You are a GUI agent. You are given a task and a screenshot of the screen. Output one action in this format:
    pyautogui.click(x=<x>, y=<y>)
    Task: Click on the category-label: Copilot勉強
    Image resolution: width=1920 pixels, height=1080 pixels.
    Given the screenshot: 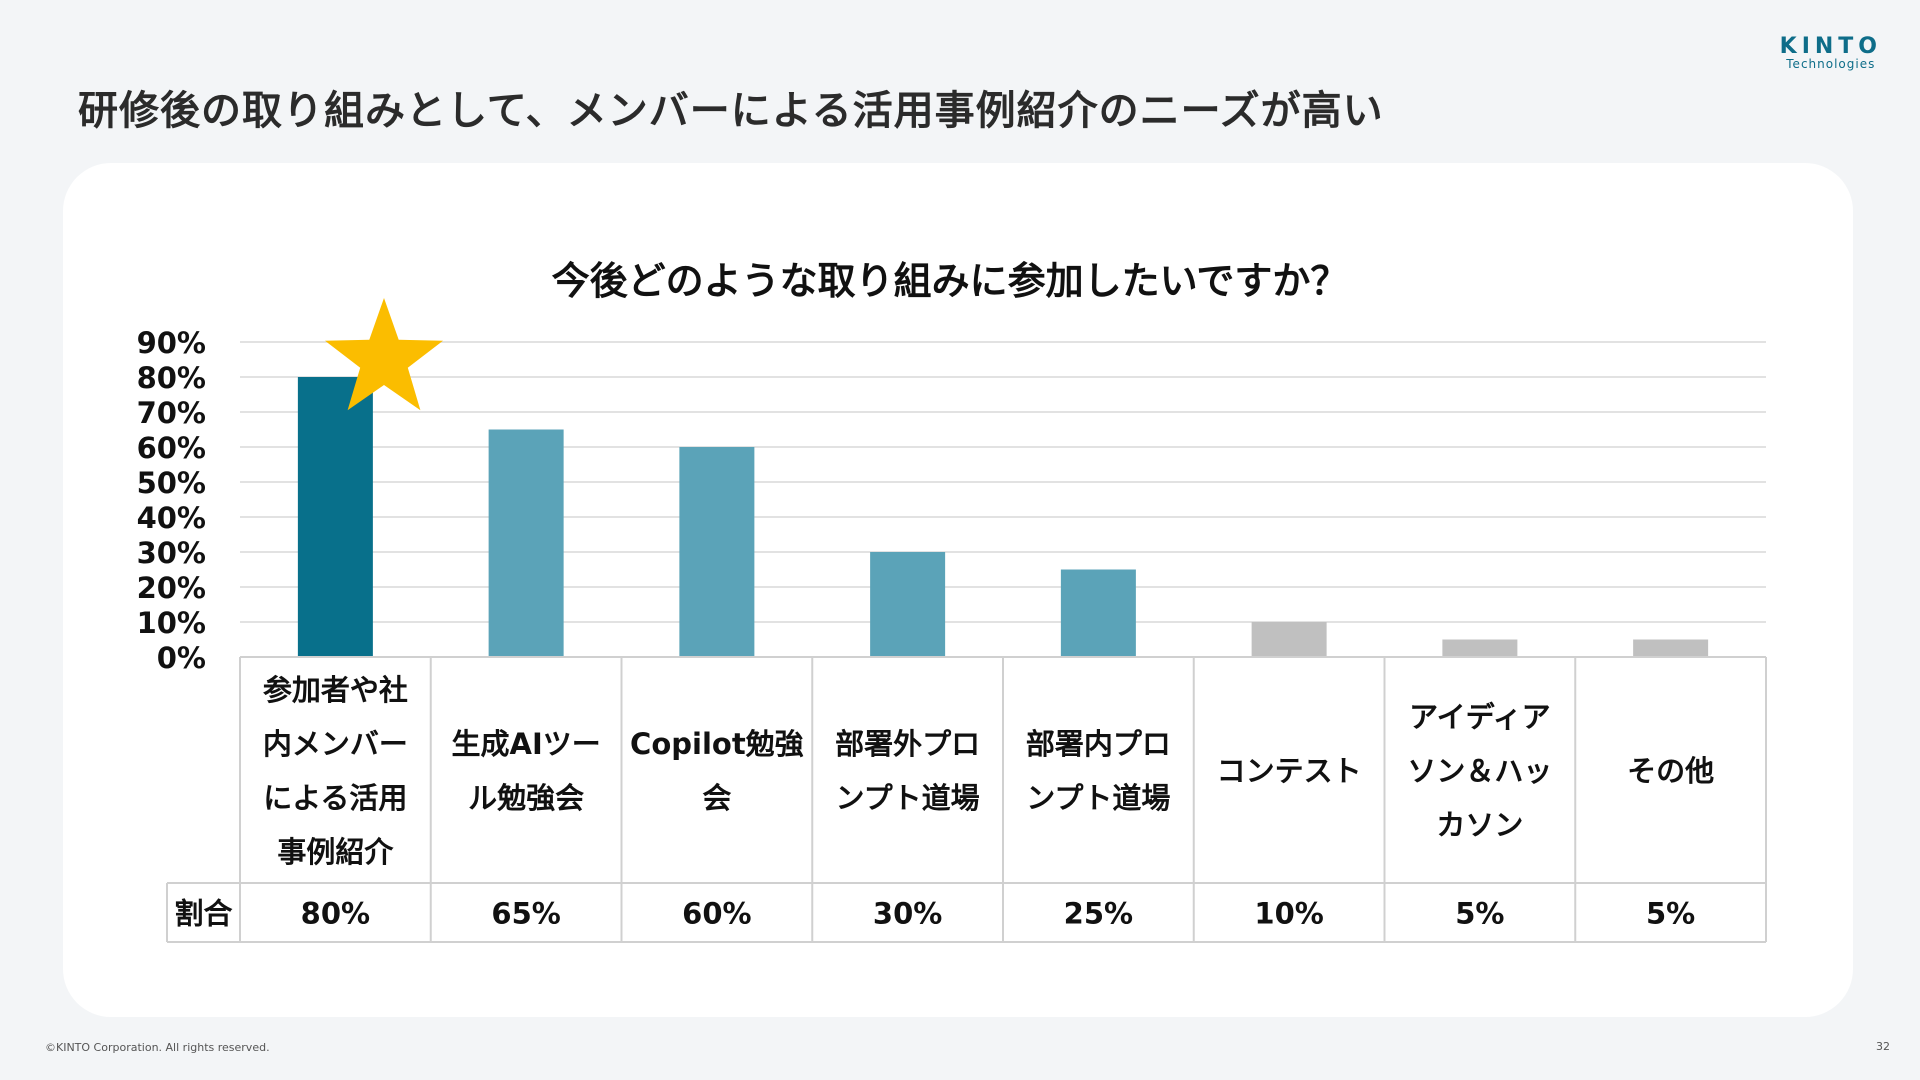 What is the action you would take?
    pyautogui.click(x=717, y=744)
    